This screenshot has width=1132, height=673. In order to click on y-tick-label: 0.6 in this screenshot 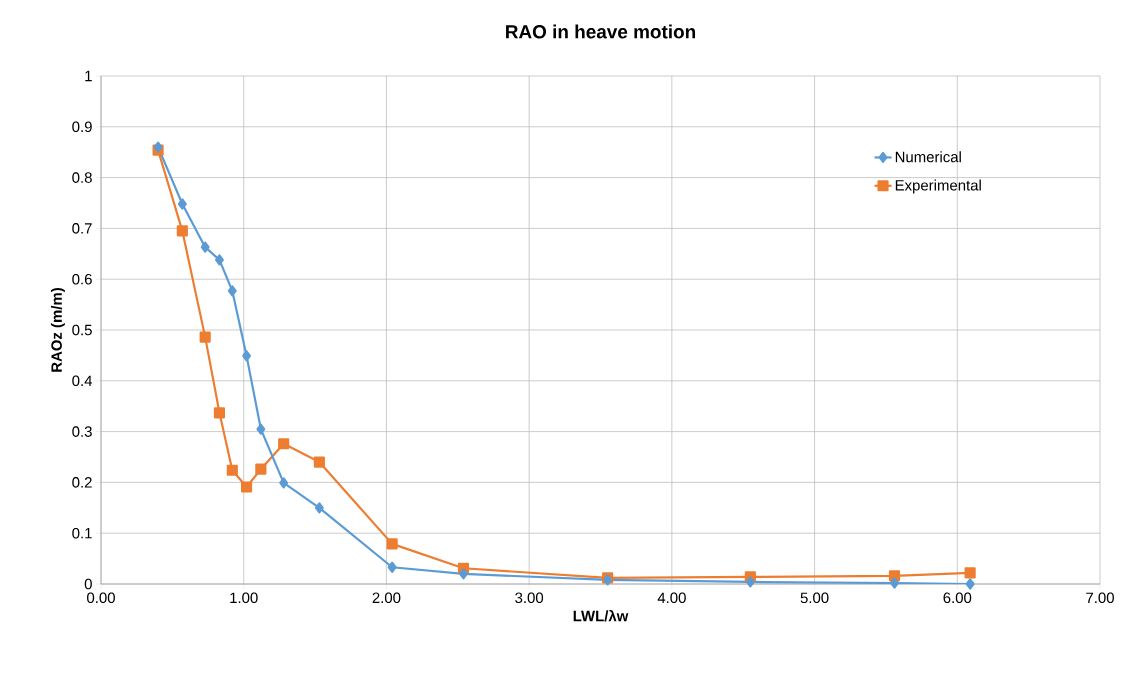, I will do `click(82, 279)`.